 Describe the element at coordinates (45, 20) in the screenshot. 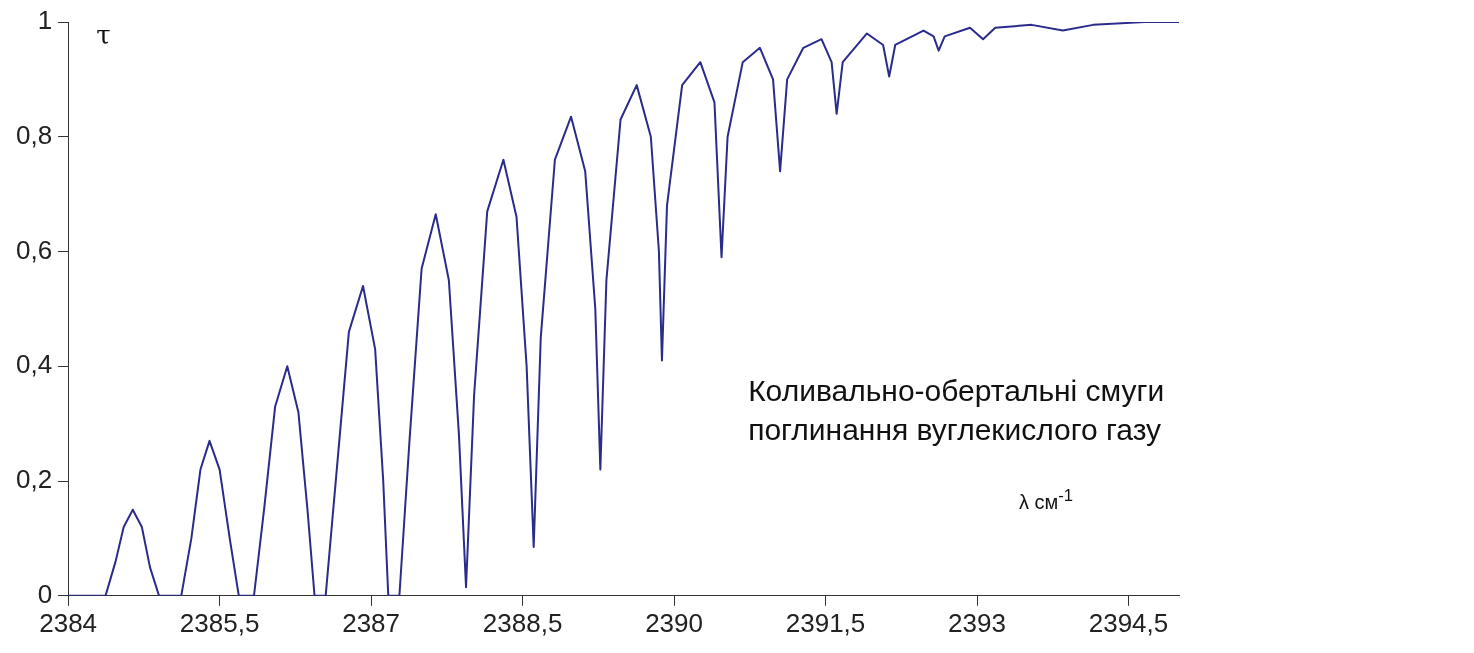

I see `y-tick-label: 1` at that location.